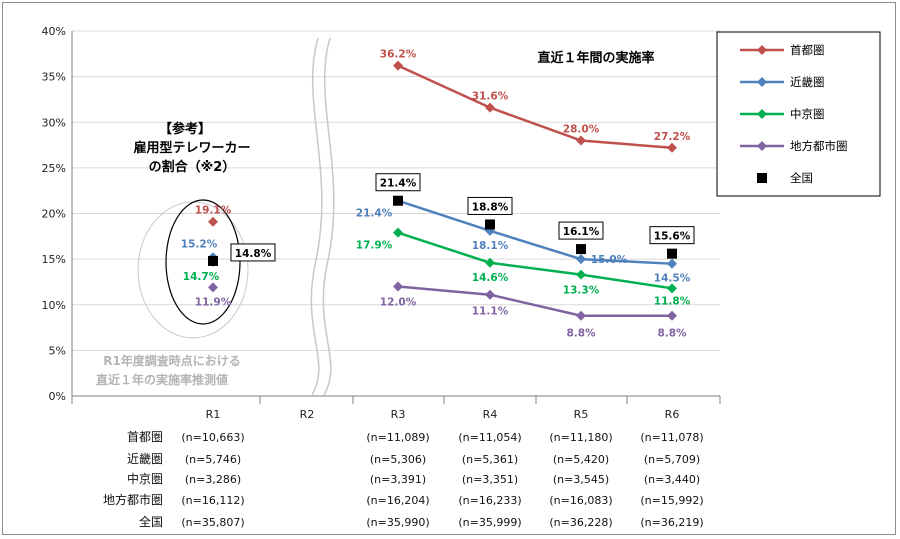  What do you see at coordinates (782, 114) in the screenshot?
I see `legend-item: 中京圏` at bounding box center [782, 114].